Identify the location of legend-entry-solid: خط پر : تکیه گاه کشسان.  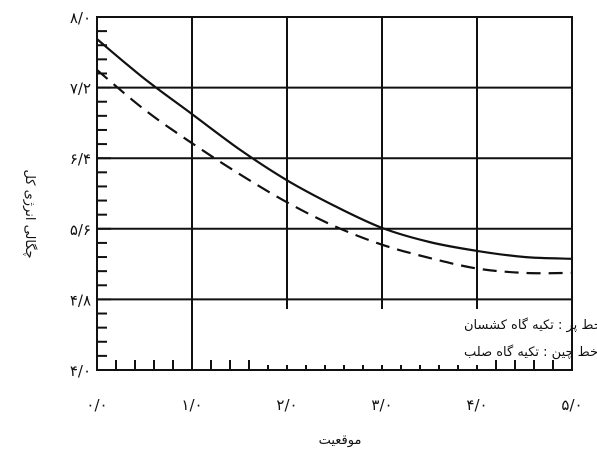
(530, 325).